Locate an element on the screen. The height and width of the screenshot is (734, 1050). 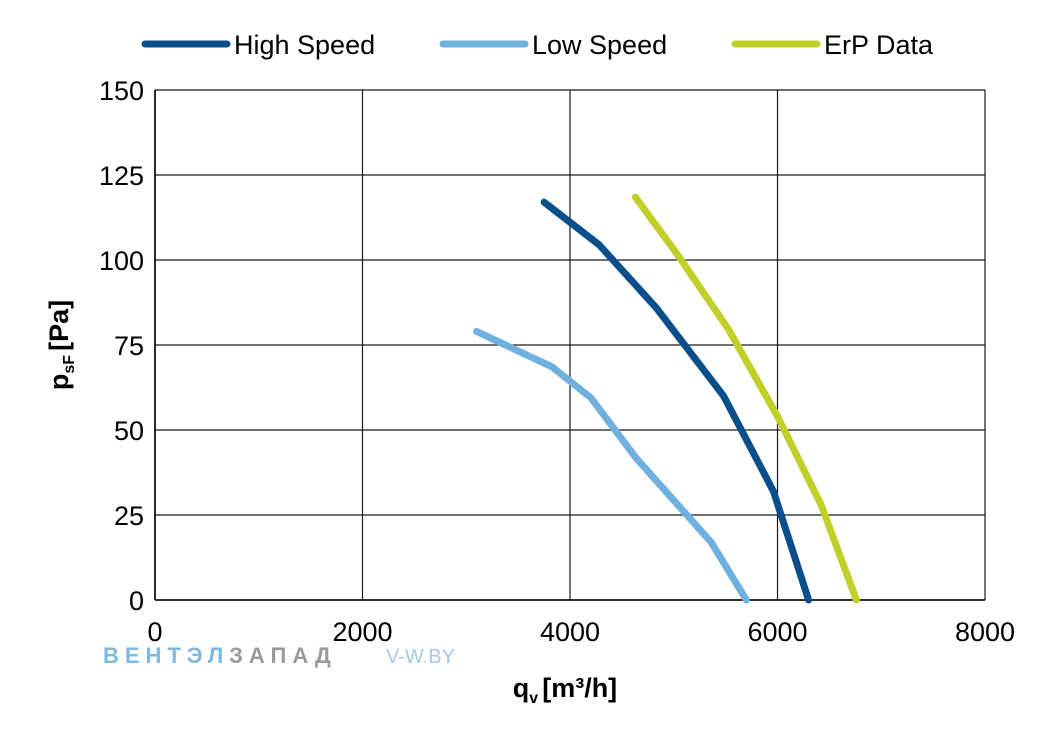
legend-label: ErP Data is located at coordinates (879, 45).